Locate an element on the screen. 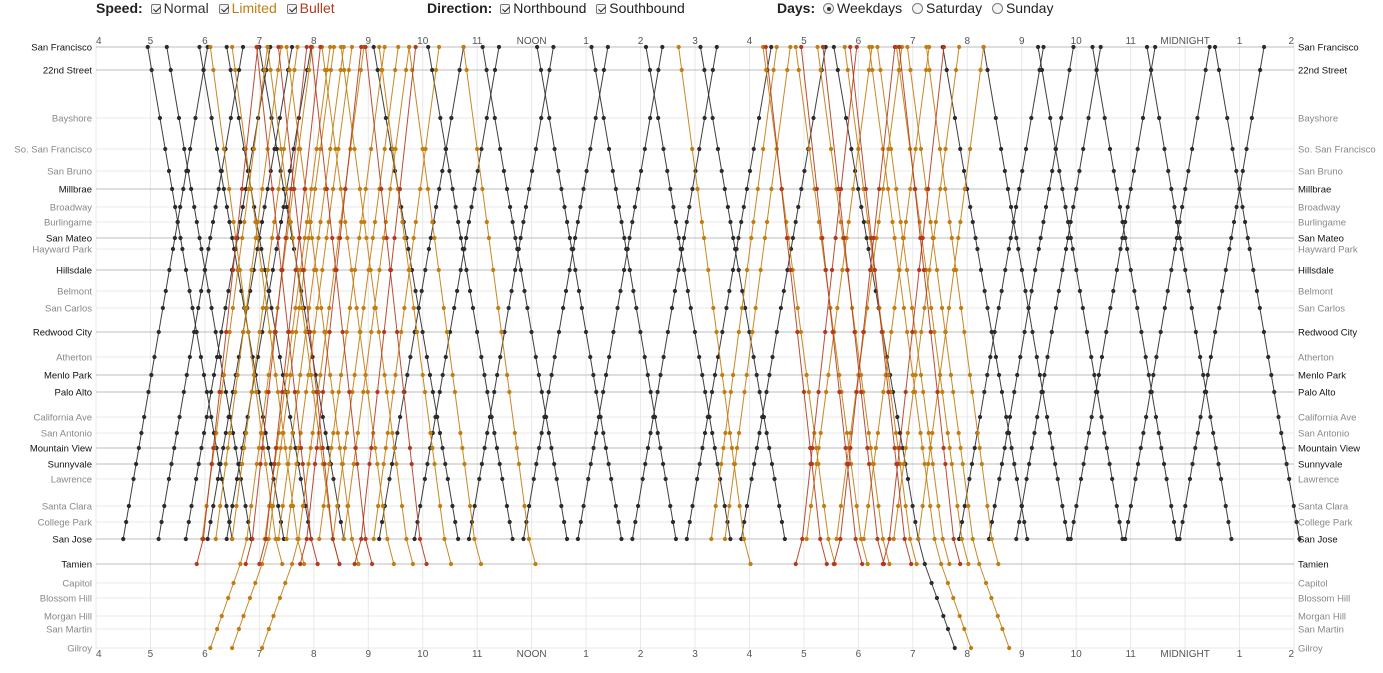 The image size is (1383, 673). speed-normal-checkbox is located at coordinates (155, 9).